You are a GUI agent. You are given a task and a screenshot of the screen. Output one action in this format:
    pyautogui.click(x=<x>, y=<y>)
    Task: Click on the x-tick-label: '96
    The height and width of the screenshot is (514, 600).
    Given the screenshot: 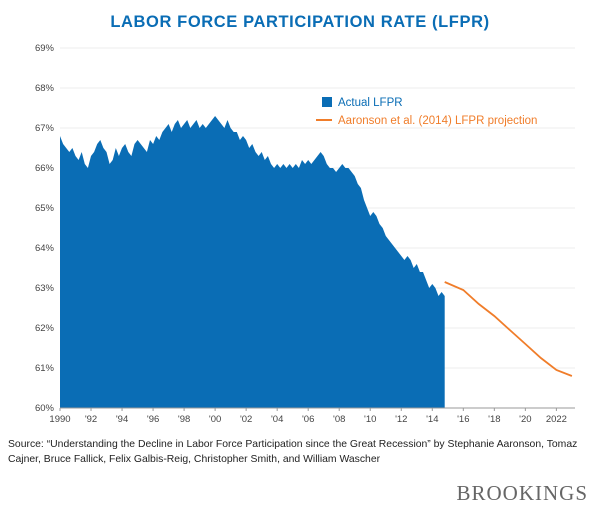 What is the action you would take?
    pyautogui.click(x=153, y=419)
    